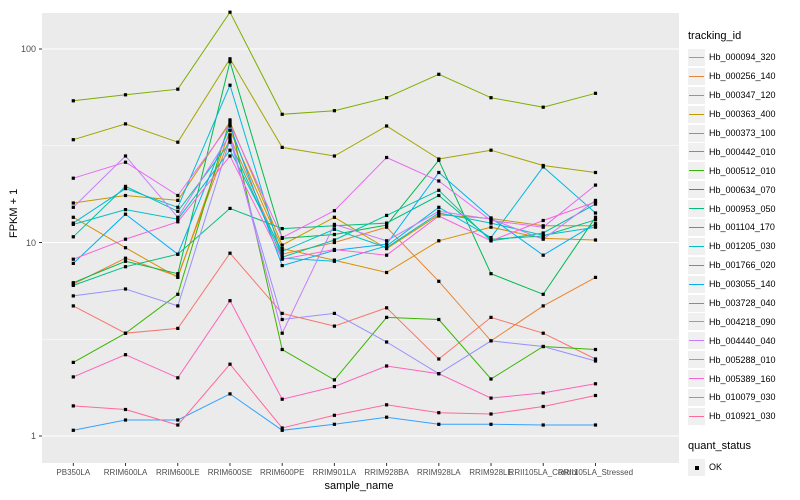  What do you see at coordinates (743, 76) in the screenshot?
I see `legend-item: Hb_000256_140` at bounding box center [743, 76].